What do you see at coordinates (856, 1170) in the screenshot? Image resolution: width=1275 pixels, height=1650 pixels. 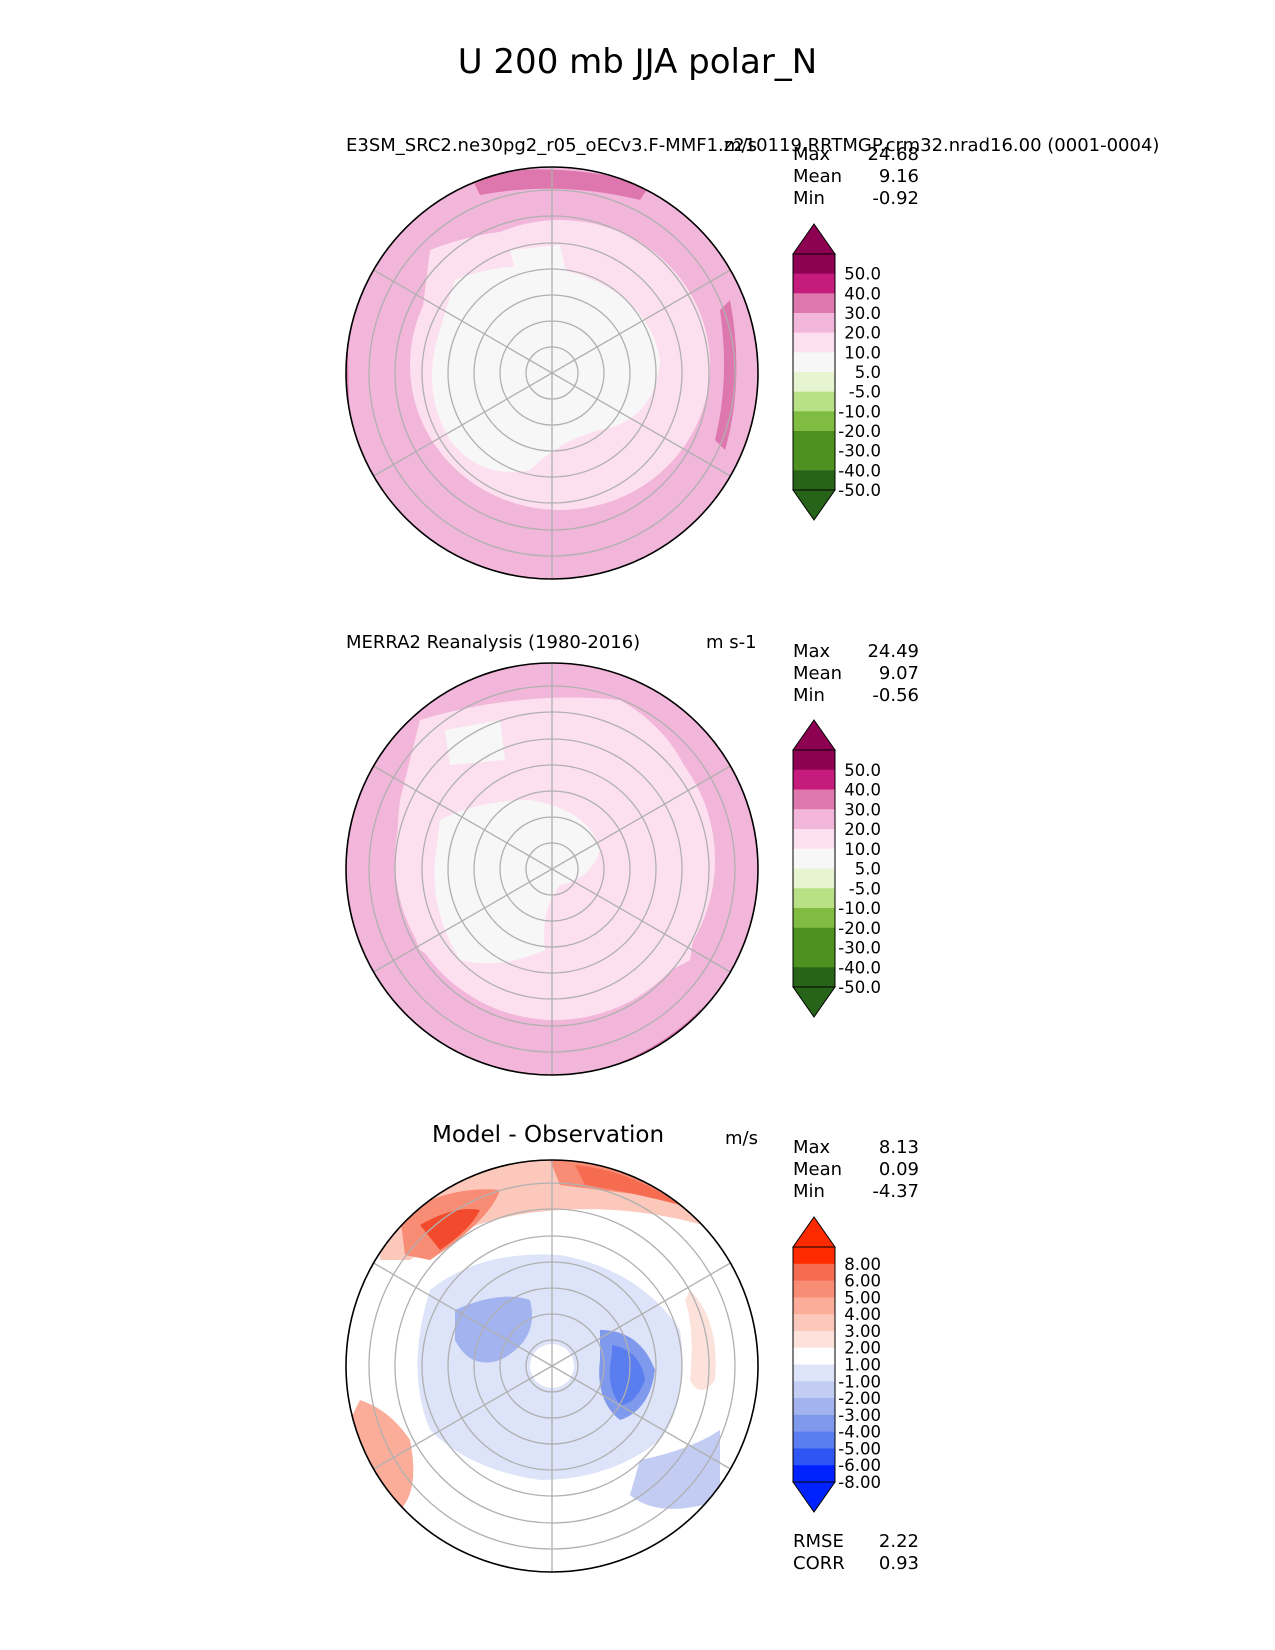 I see `diff-stats: Max 8.13 Mean 0.09 Min -4.37` at bounding box center [856, 1170].